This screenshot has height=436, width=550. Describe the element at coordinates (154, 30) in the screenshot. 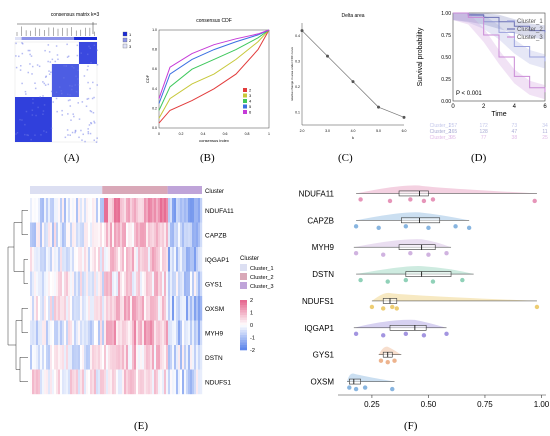

I see `y-tick-label: 1.0` at that location.